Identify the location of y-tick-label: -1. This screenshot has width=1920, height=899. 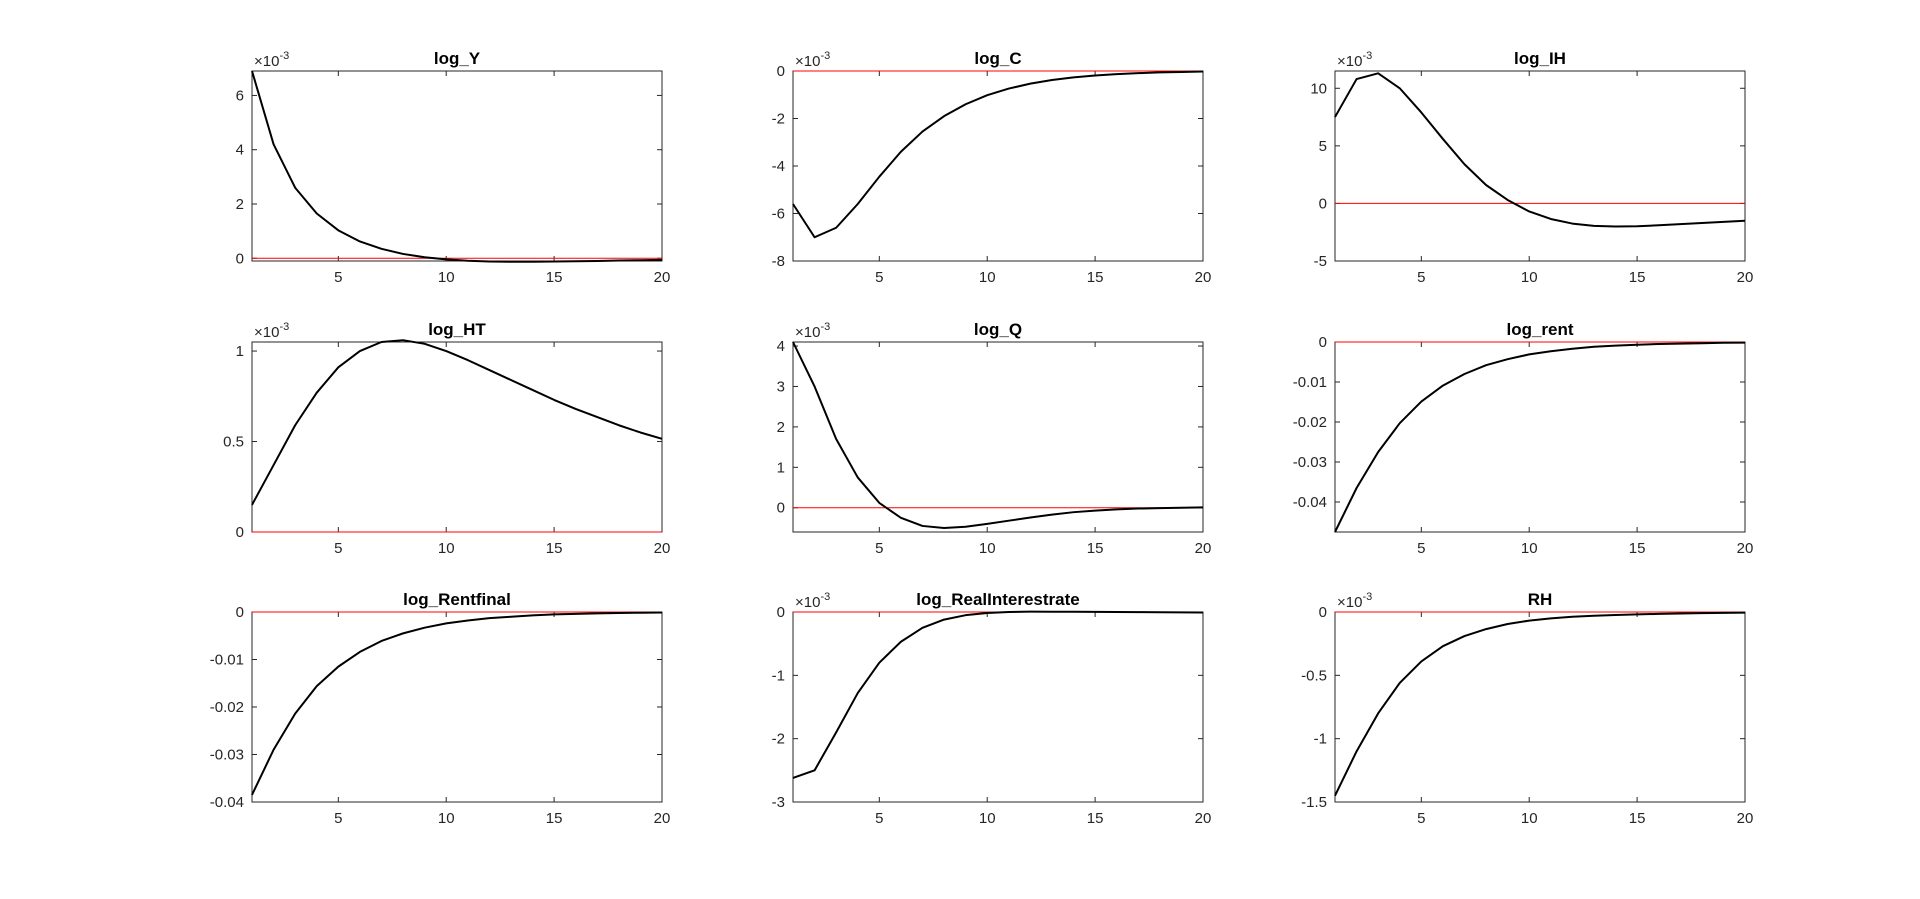
(778, 675).